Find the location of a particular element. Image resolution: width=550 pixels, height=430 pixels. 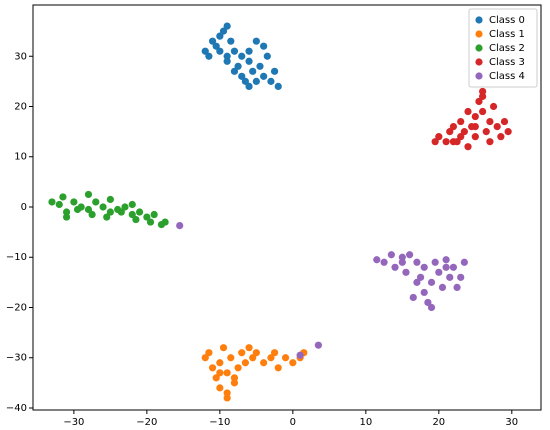

x-tick-label: 10 is located at coordinates (365, 422).